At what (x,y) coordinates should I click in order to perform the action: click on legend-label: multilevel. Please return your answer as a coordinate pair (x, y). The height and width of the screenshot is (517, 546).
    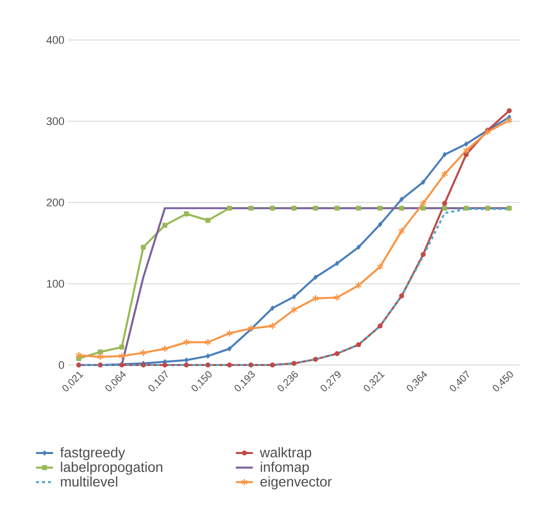
    Looking at the image, I should click on (89, 481).